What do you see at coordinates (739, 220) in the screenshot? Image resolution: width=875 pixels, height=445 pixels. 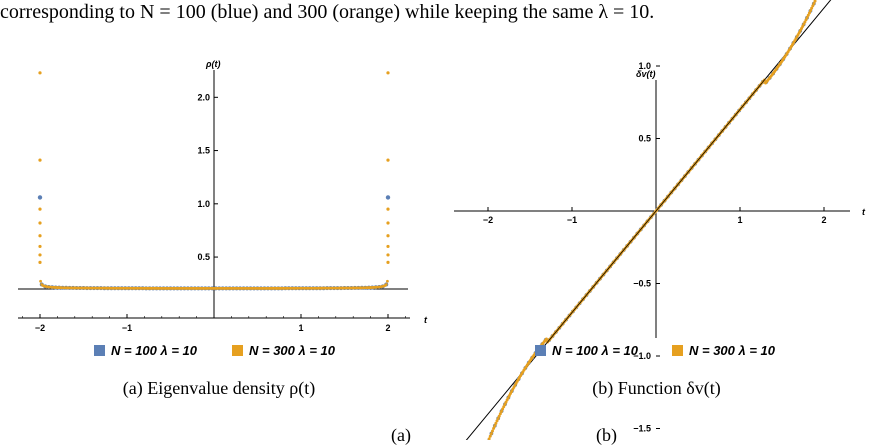 I see `x-tick-label-b: 1` at bounding box center [739, 220].